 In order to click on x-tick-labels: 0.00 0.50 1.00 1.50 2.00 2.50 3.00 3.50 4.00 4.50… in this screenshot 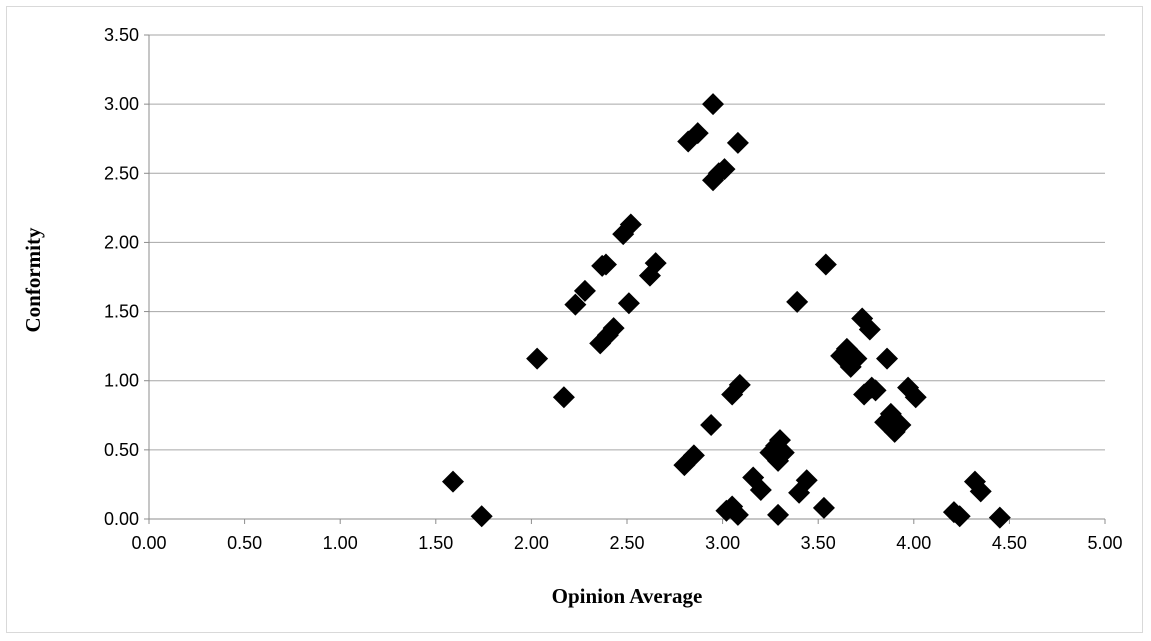, I will do `click(626, 543)`.